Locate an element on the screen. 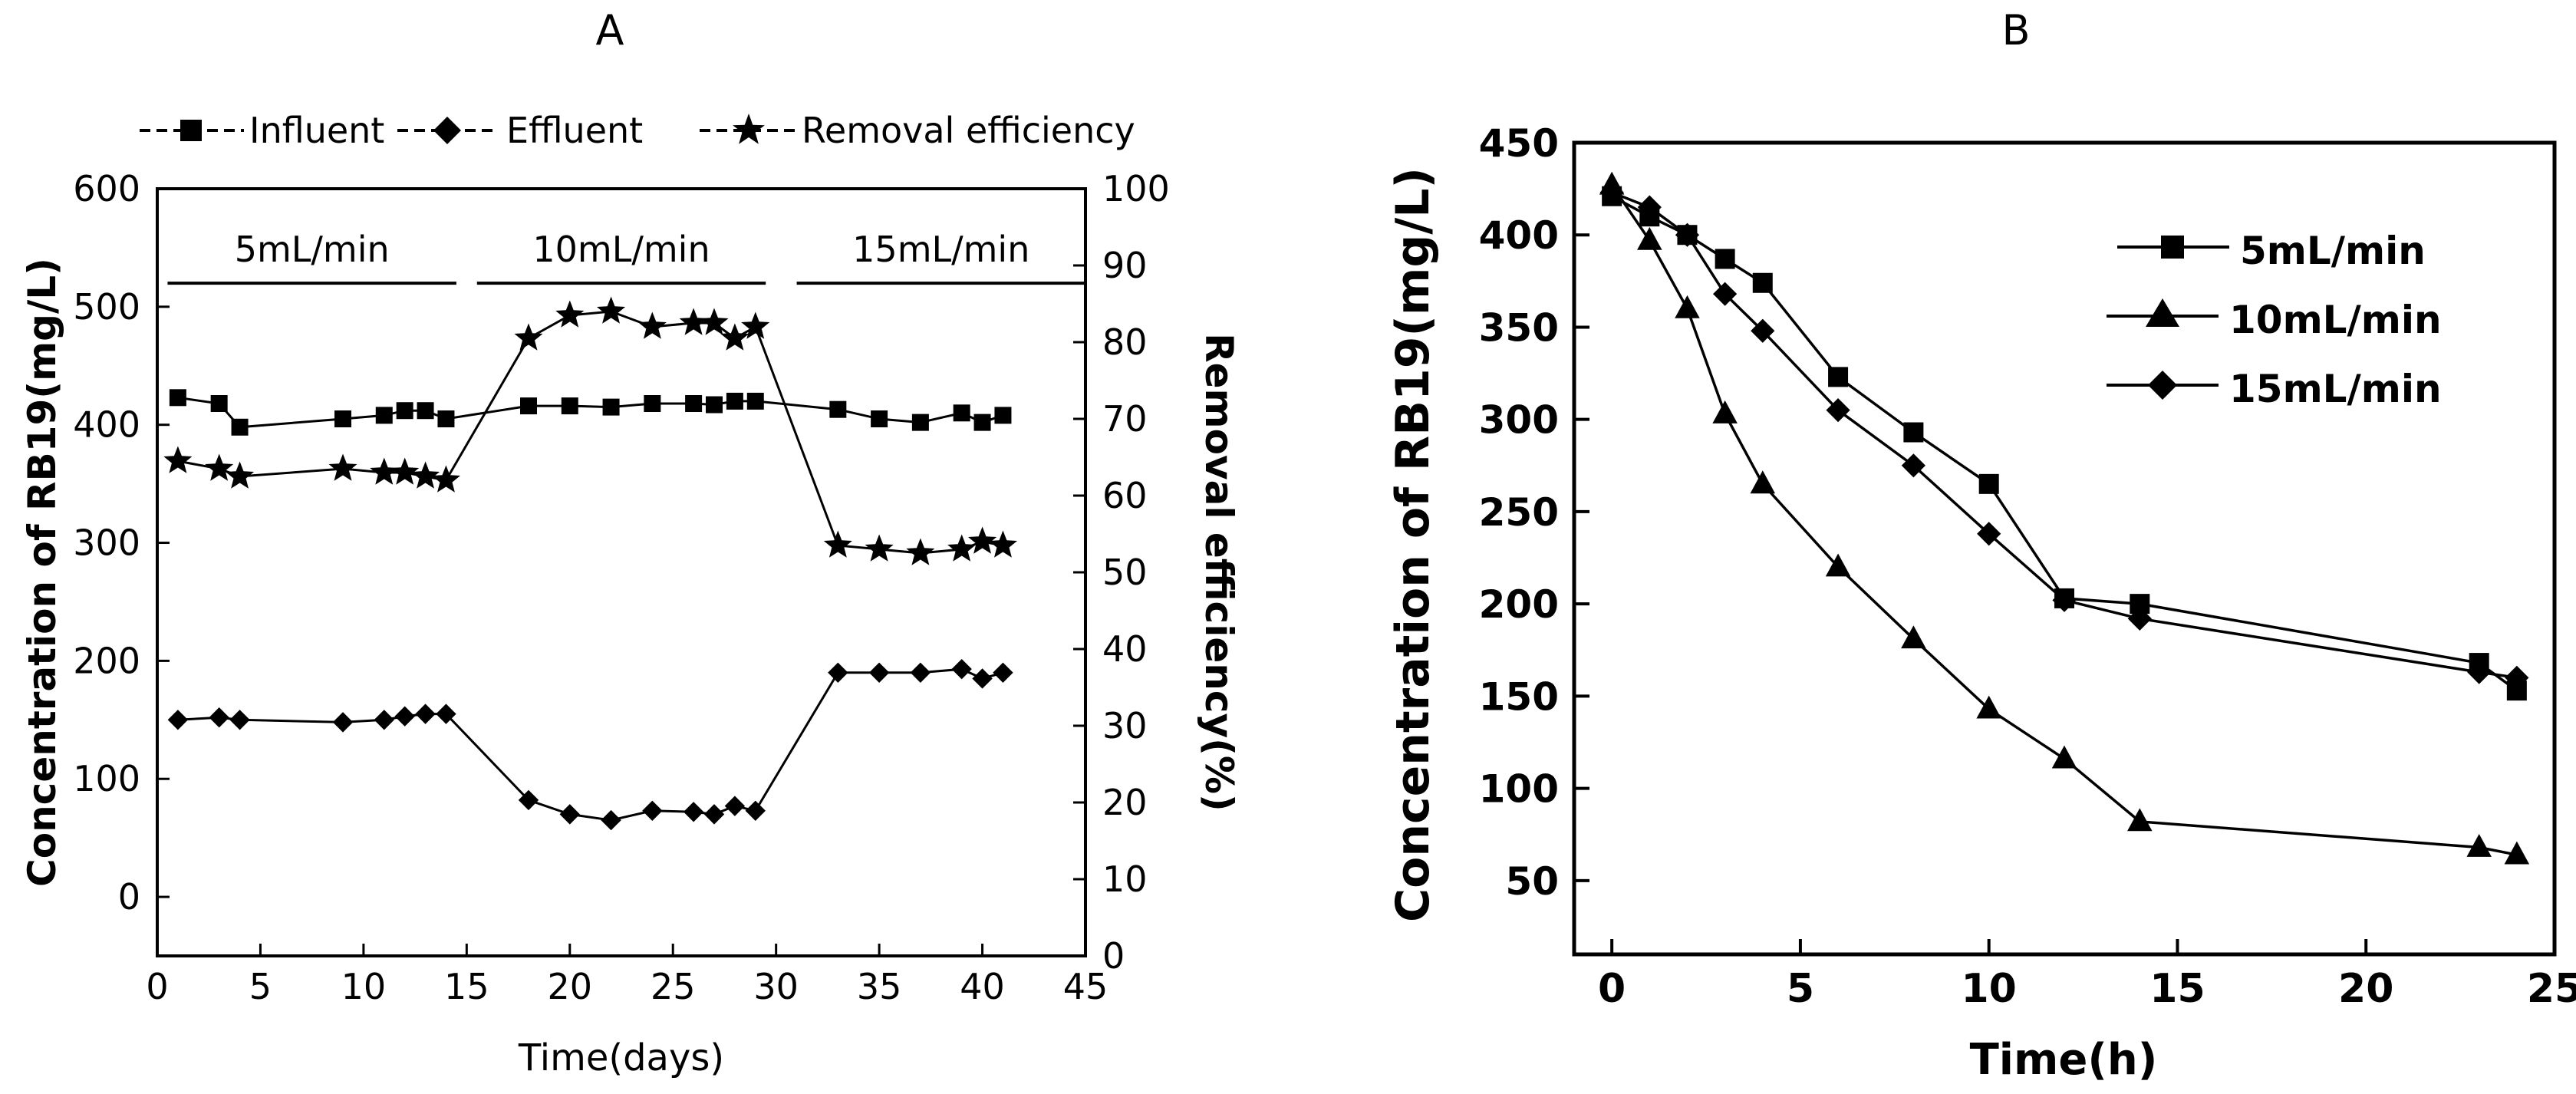 This screenshot has height=1094, width=2576. y-tick-label: 500 is located at coordinates (106, 307).